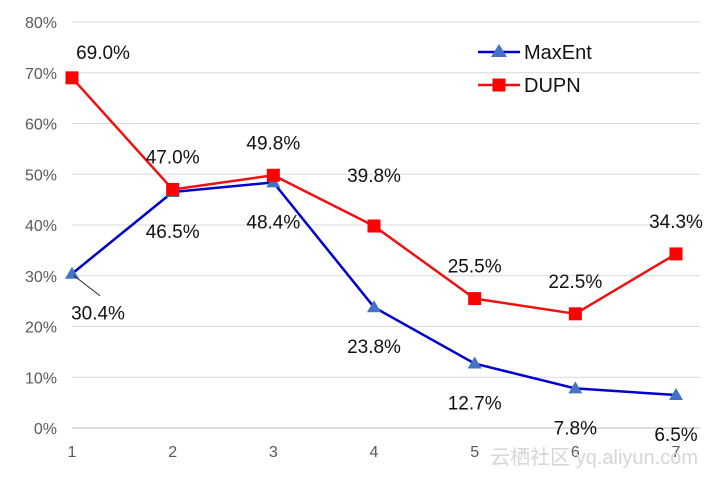 This screenshot has height=477, width=710. I want to click on x-tick-label: 2, so click(172, 452).